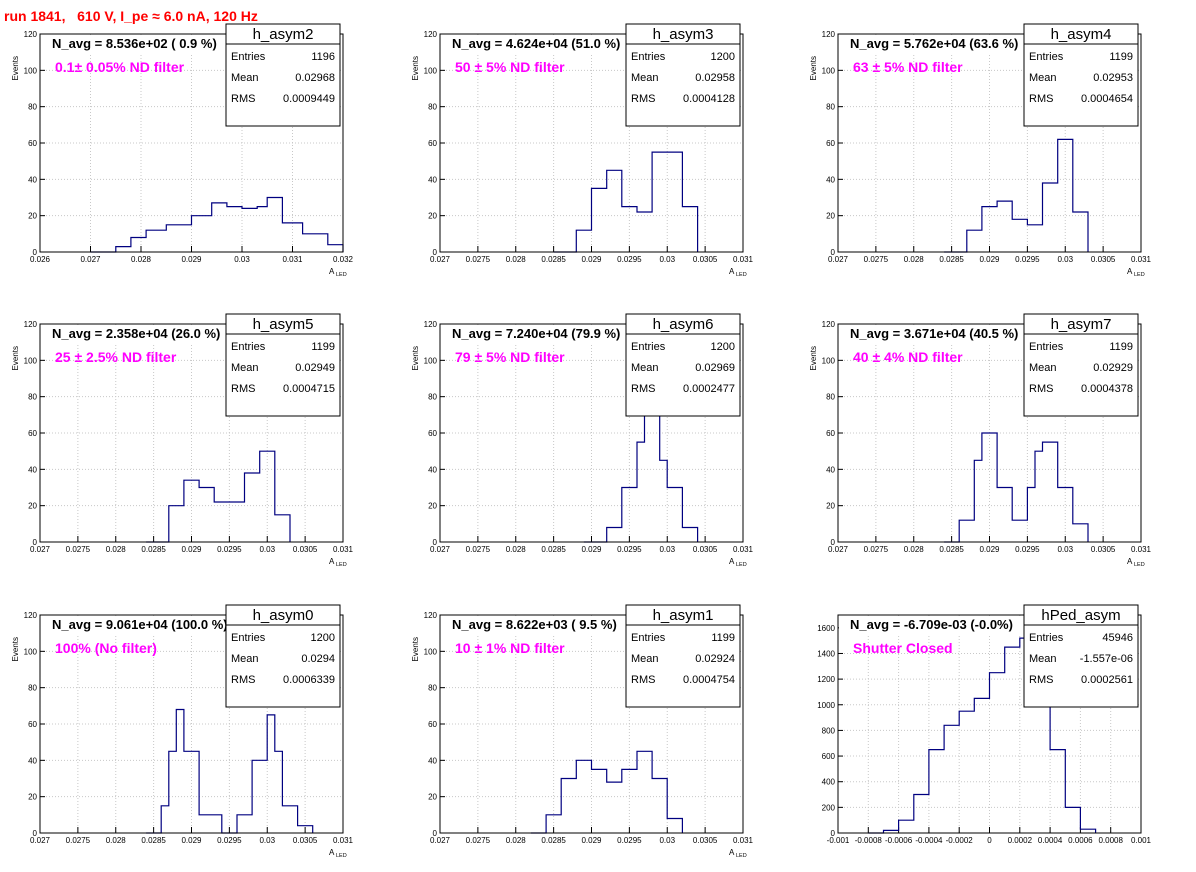 The height and width of the screenshot is (872, 1196). Describe the element at coordinates (283, 615) in the screenshot. I see `histogram-name: h_asym0` at that location.